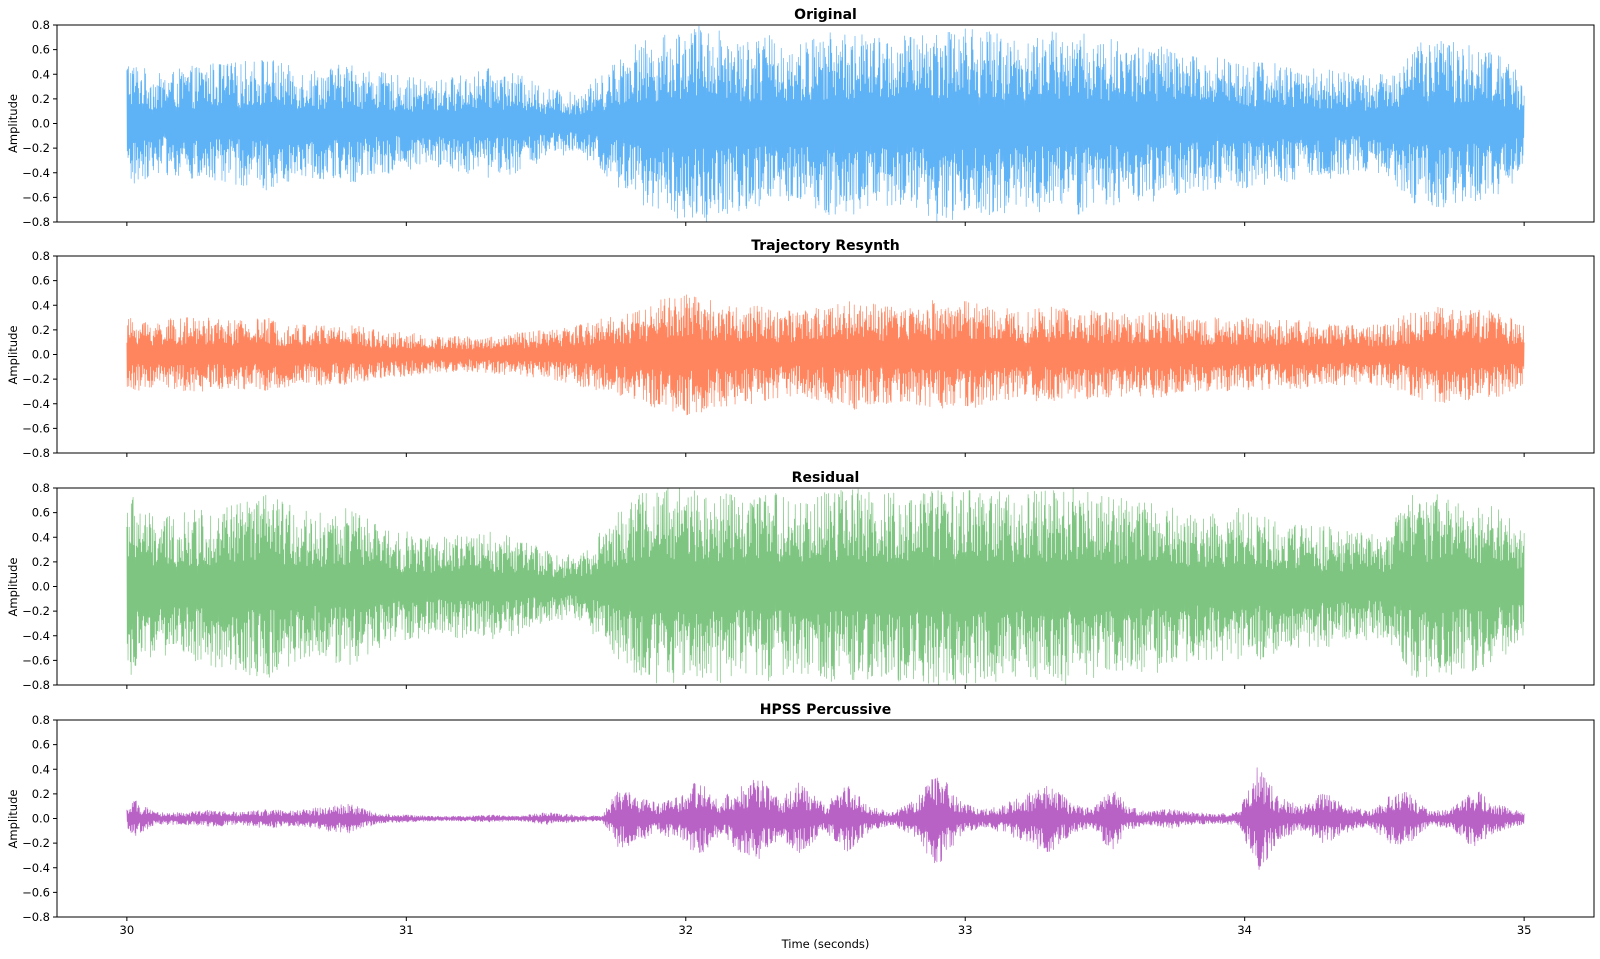 Image resolution: width=1600 pixels, height=959 pixels. Describe the element at coordinates (1244, 930) in the screenshot. I see `x-tick-label: 34` at that location.